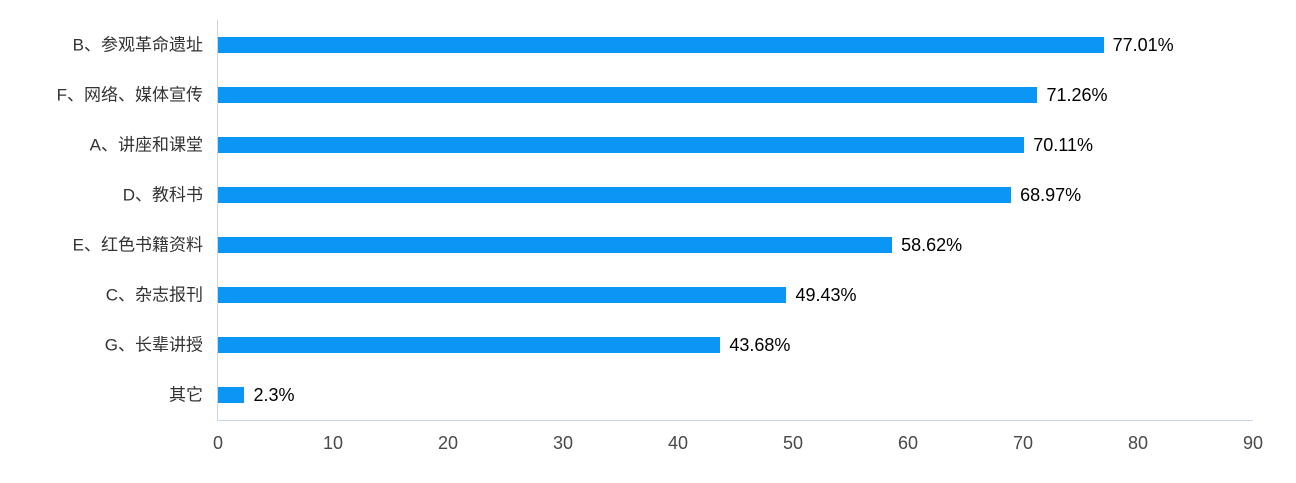 This screenshot has height=483, width=1296. I want to click on data-label: 68.97%, so click(1051, 195).